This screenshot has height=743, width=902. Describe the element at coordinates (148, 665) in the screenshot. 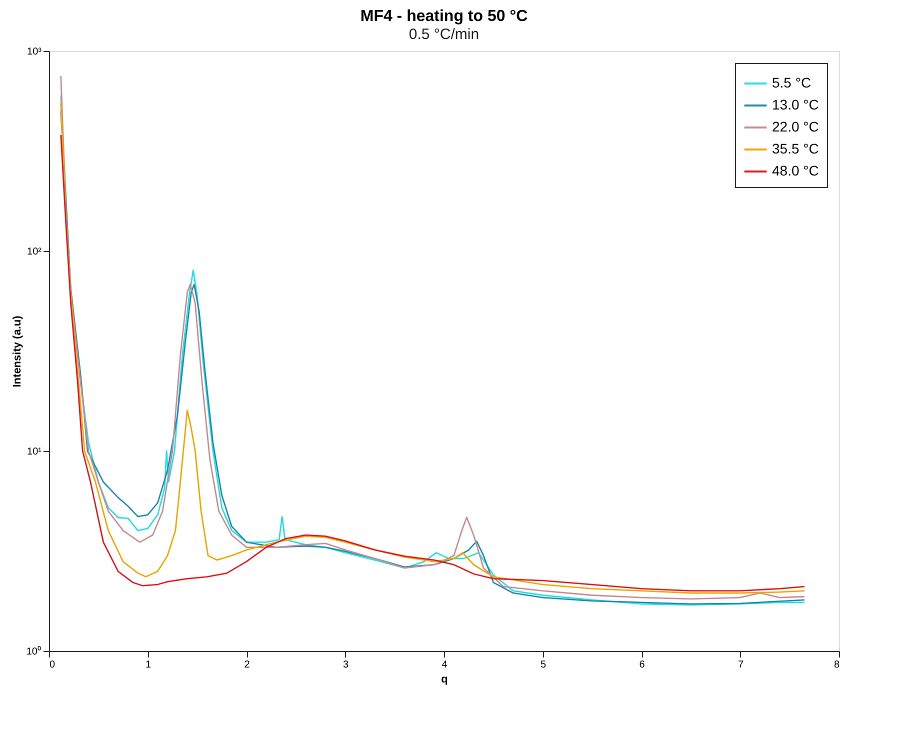

I see `x-tick-label: 1` at that location.